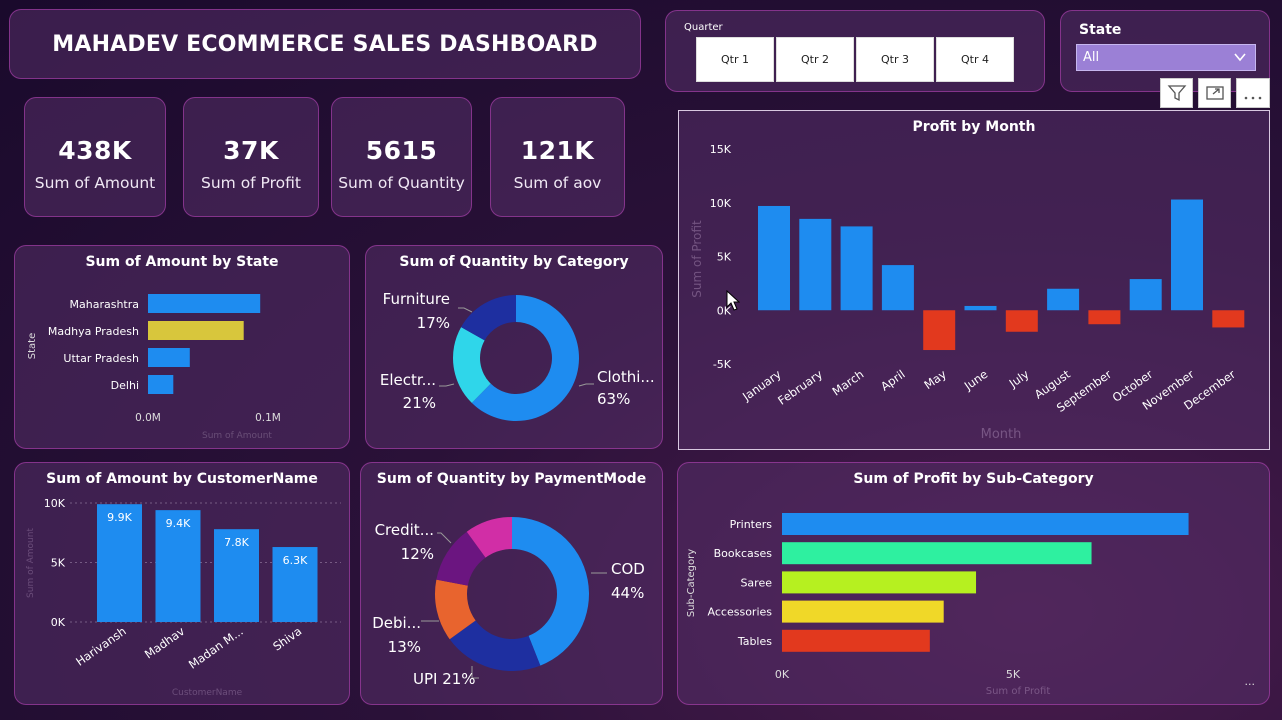 This screenshot has height=720, width=1282. What do you see at coordinates (1176, 93) in the screenshot?
I see `filter-icon` at bounding box center [1176, 93].